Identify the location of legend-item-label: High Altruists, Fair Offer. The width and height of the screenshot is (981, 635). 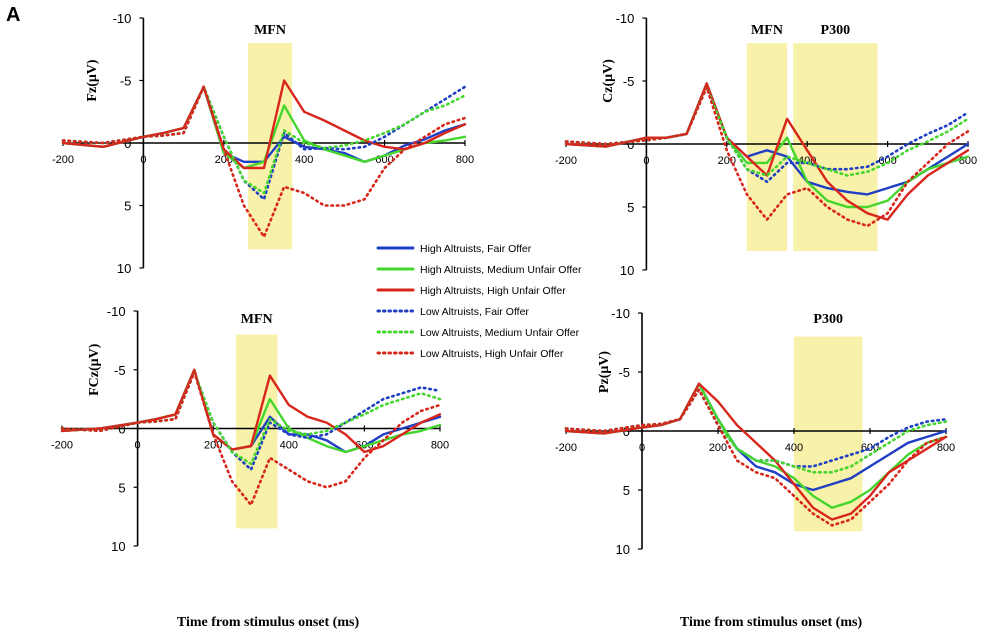
(476, 249).